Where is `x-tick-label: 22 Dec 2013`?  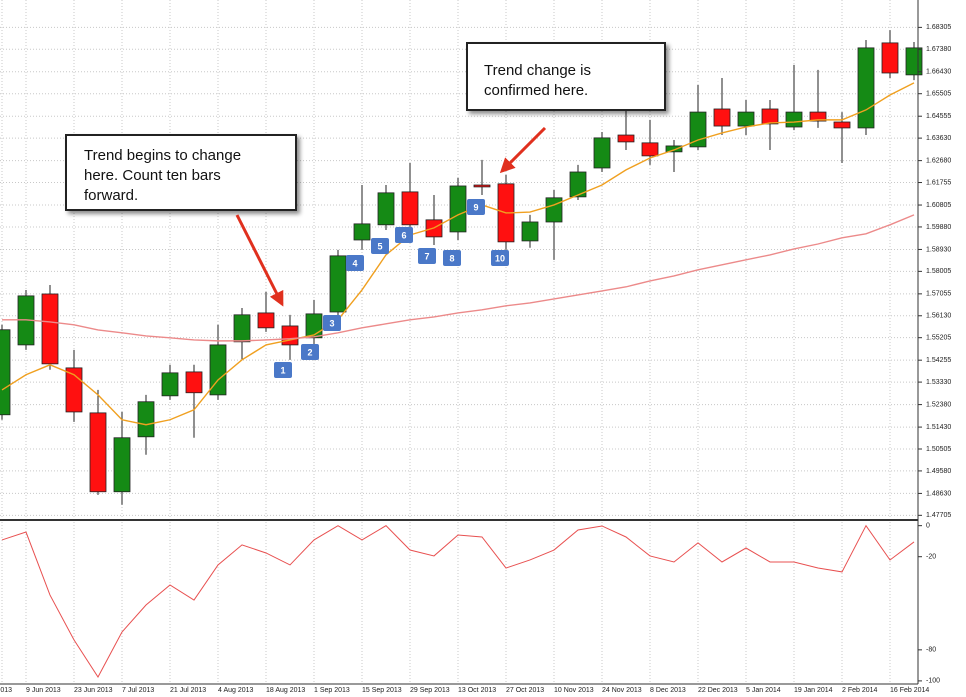 x-tick-label: 22 Dec 2013 is located at coordinates (718, 690).